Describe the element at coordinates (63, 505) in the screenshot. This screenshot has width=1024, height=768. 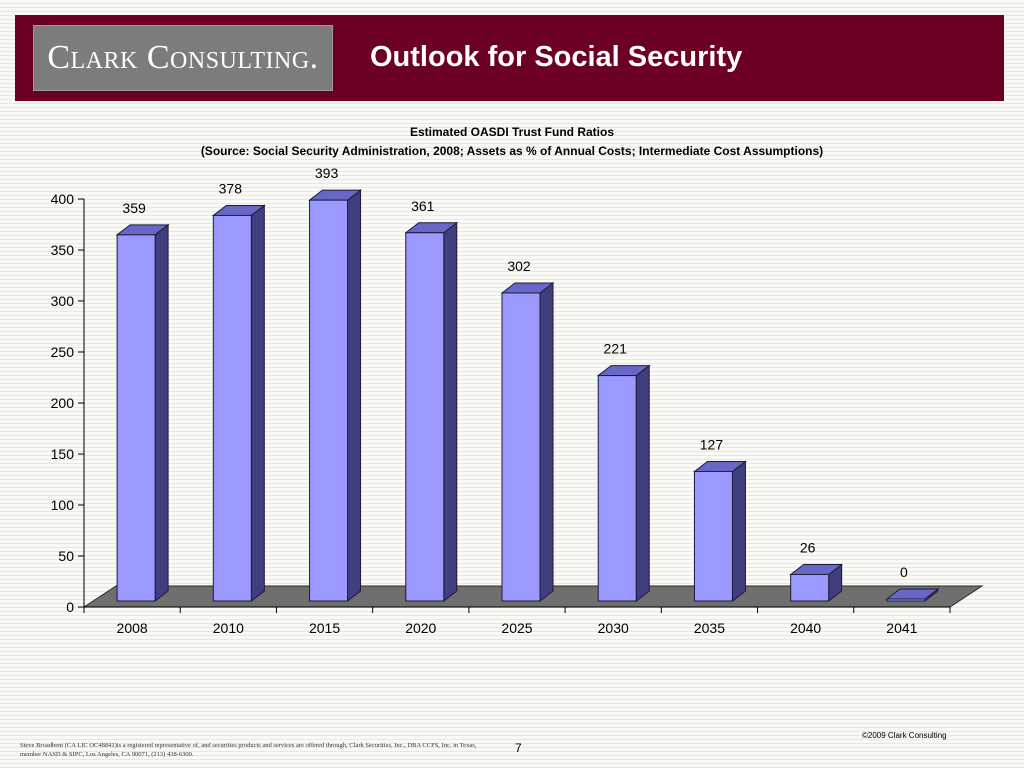
I see `y-tick-label: 100` at that location.